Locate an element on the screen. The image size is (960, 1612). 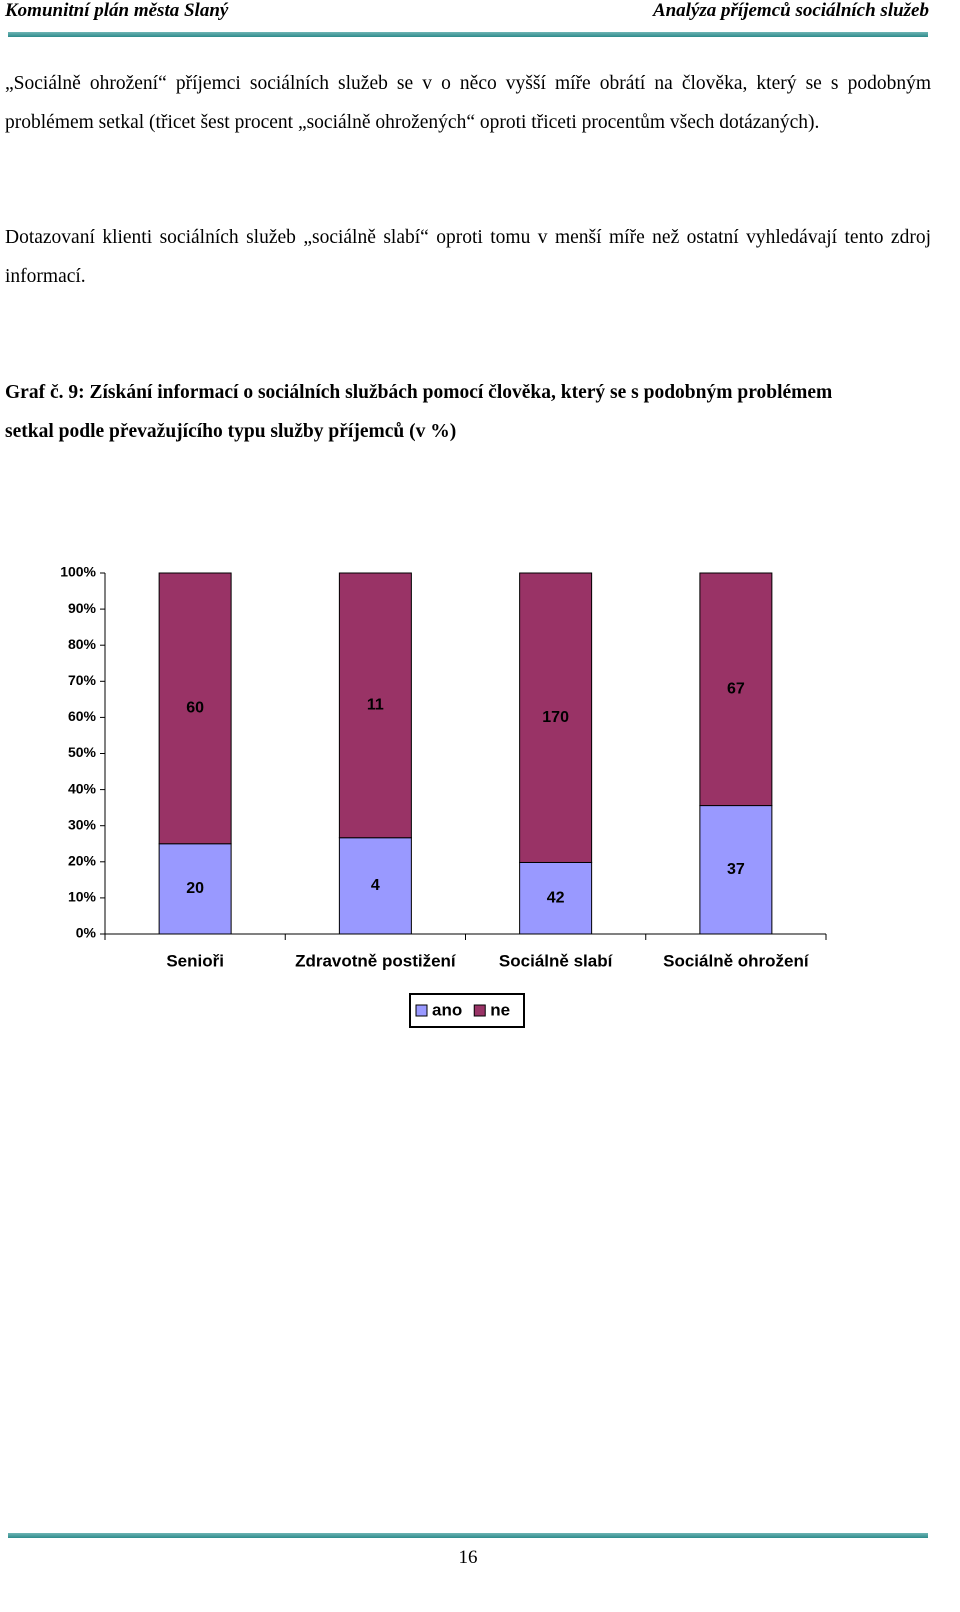
footer-rule is located at coordinates (468, 1535).